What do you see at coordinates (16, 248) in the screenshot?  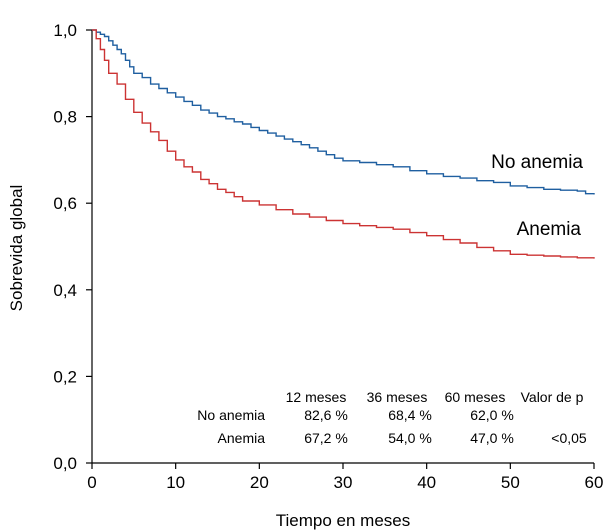 I see `y-axis-title: Sobrevida global` at bounding box center [16, 248].